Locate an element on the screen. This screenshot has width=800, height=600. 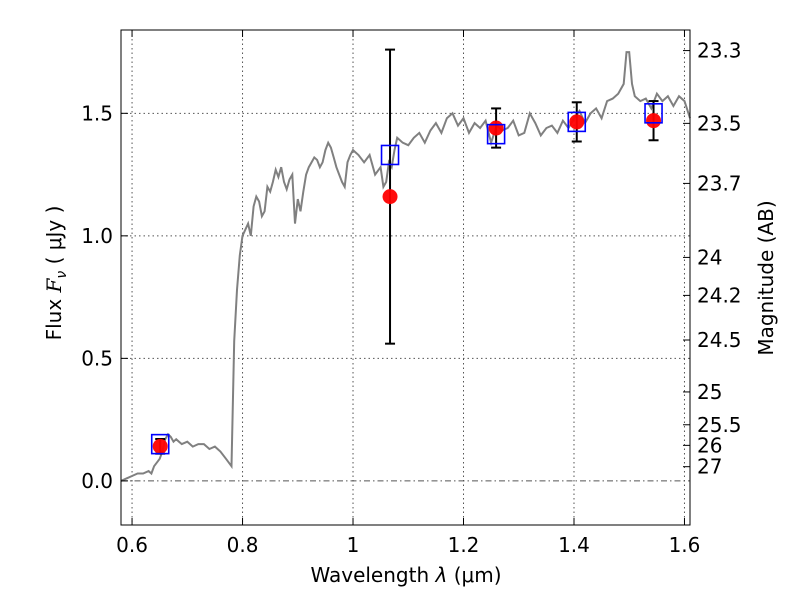
x-tick-label: 0.8 is located at coordinates (243, 545).